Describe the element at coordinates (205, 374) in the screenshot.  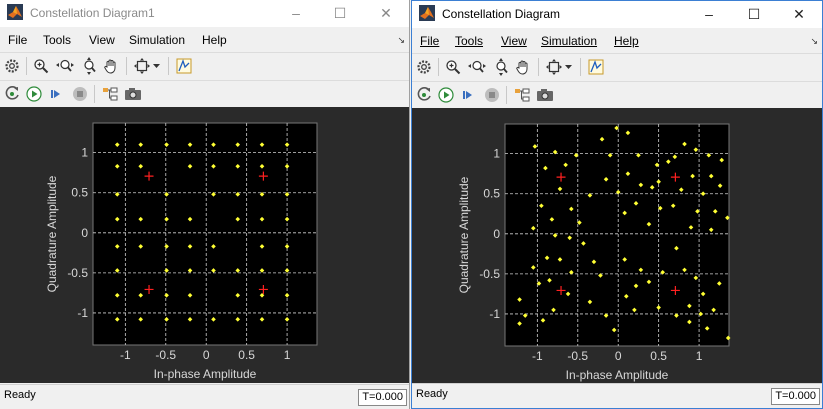
I see `x-axis-label: In-phase Amplitude` at that location.